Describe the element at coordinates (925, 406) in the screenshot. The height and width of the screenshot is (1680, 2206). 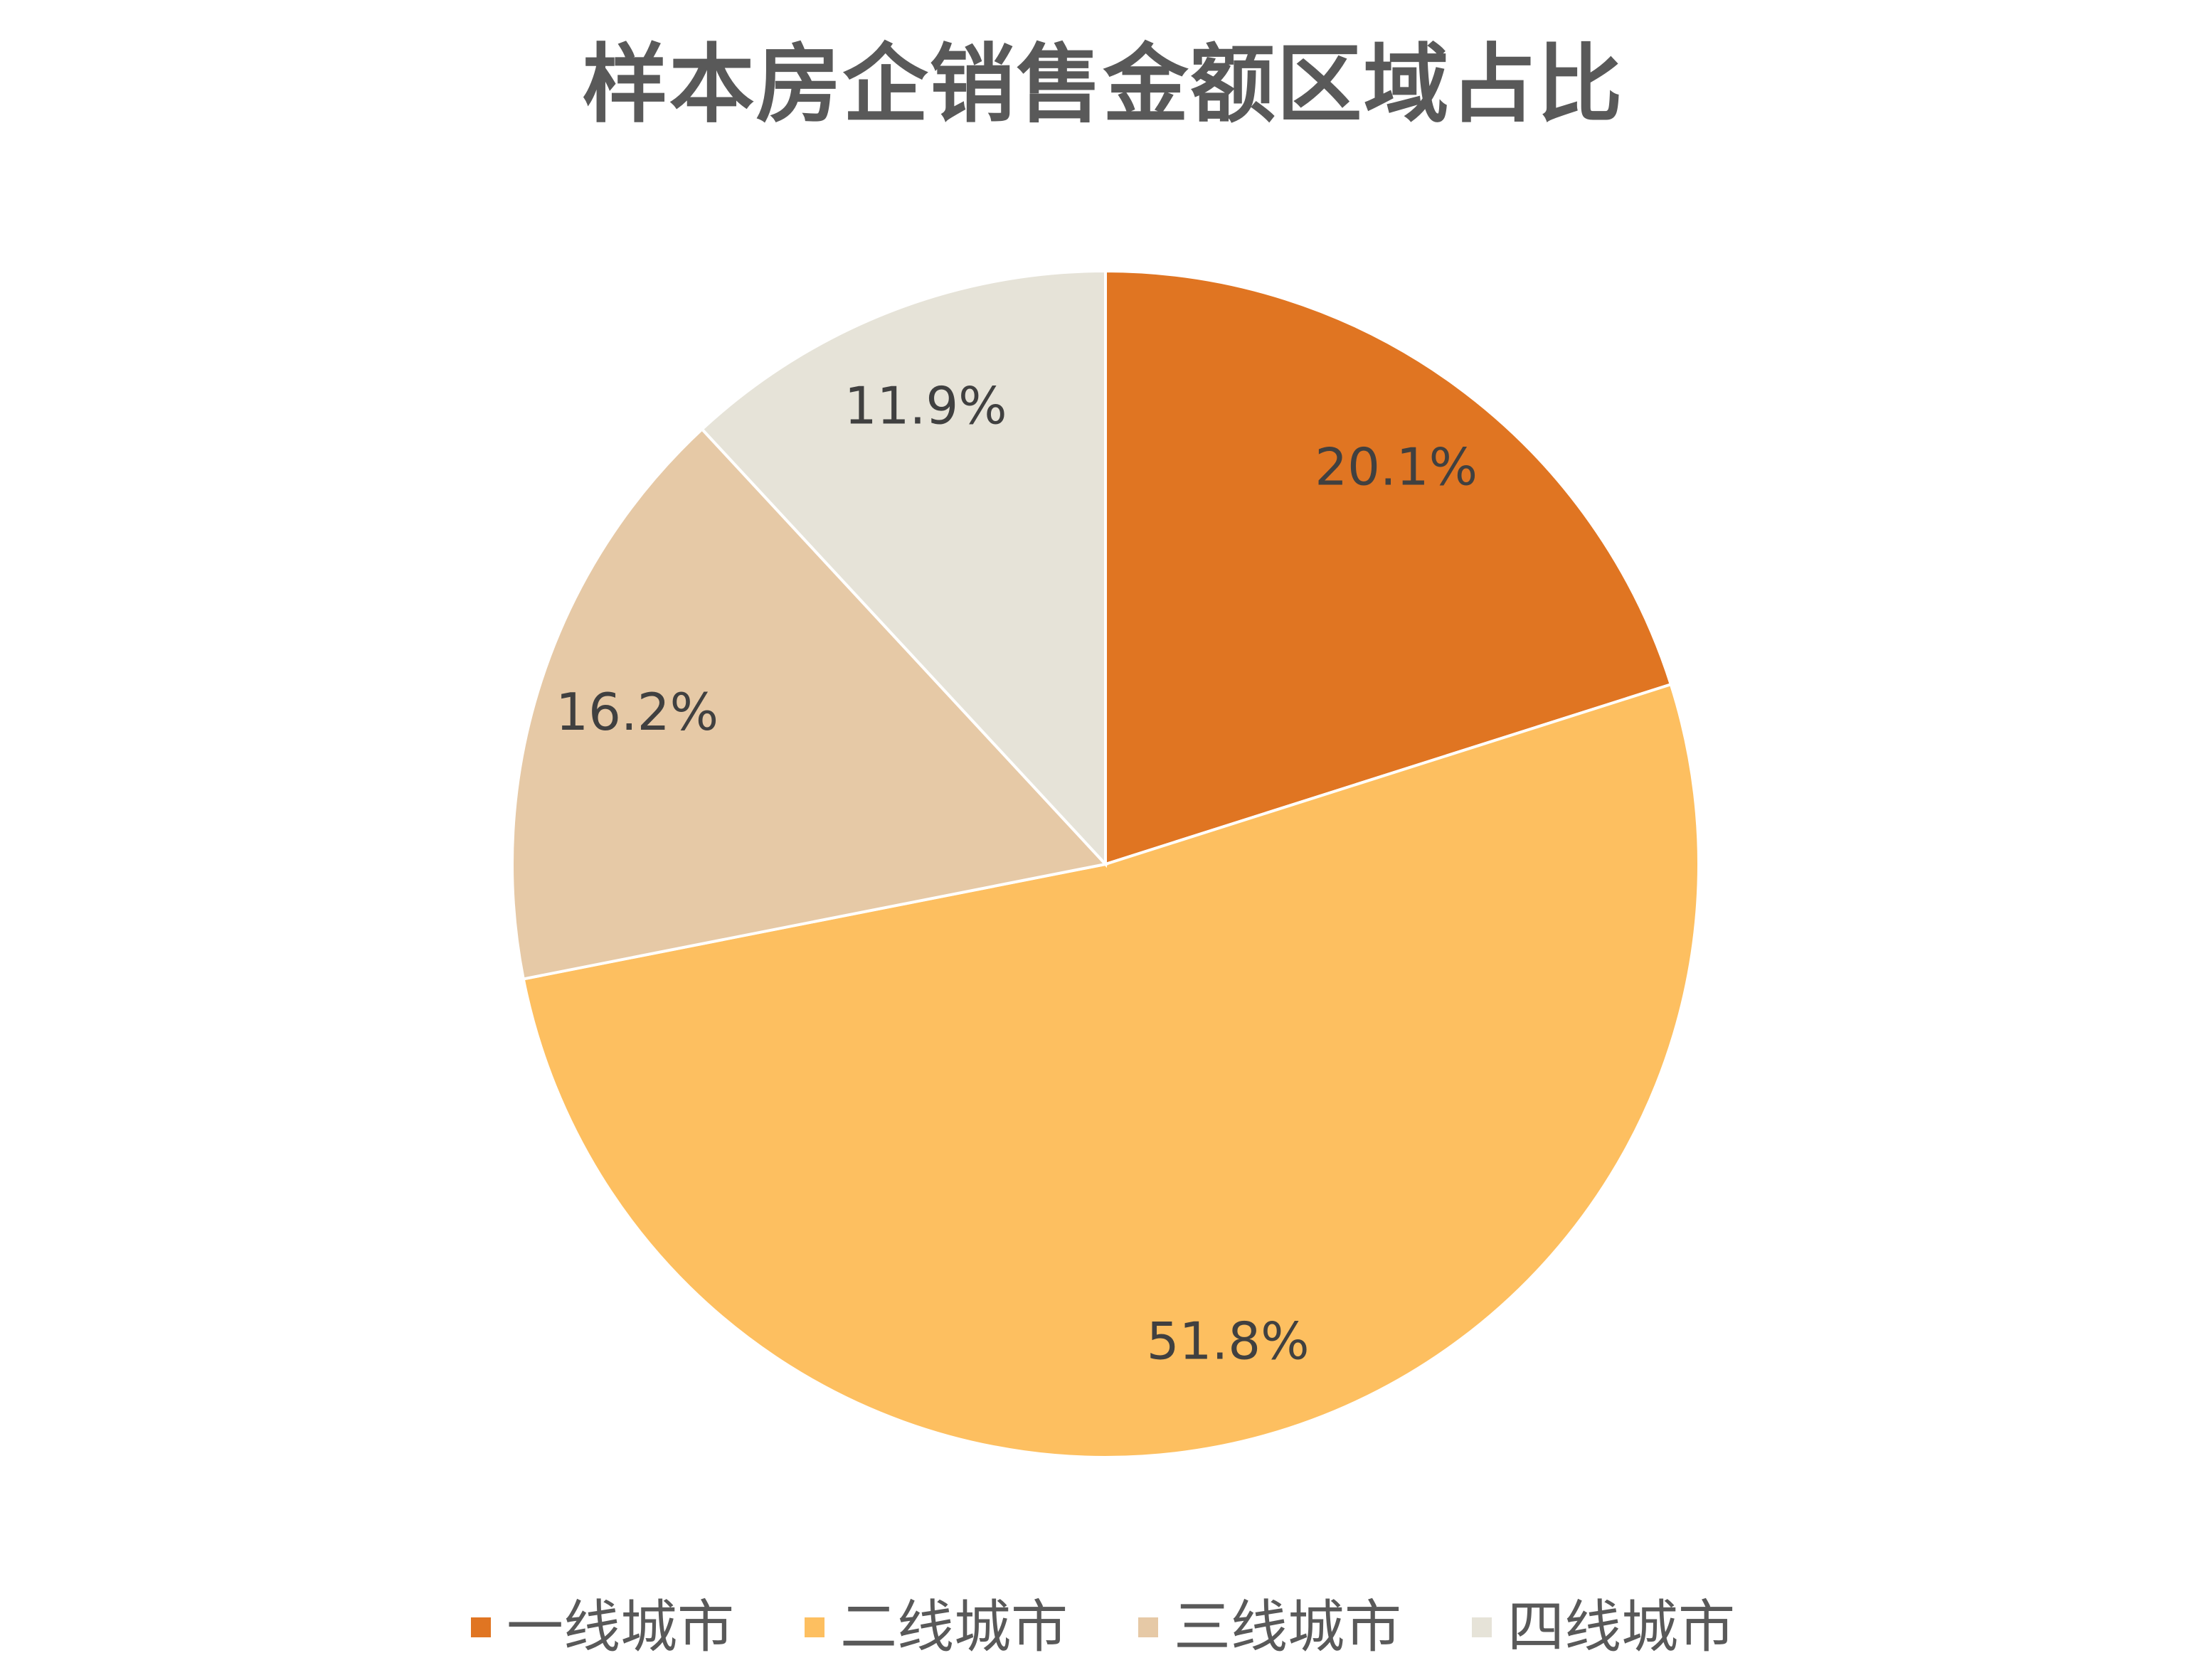
I see `data-label-4: 11.9%` at that location.